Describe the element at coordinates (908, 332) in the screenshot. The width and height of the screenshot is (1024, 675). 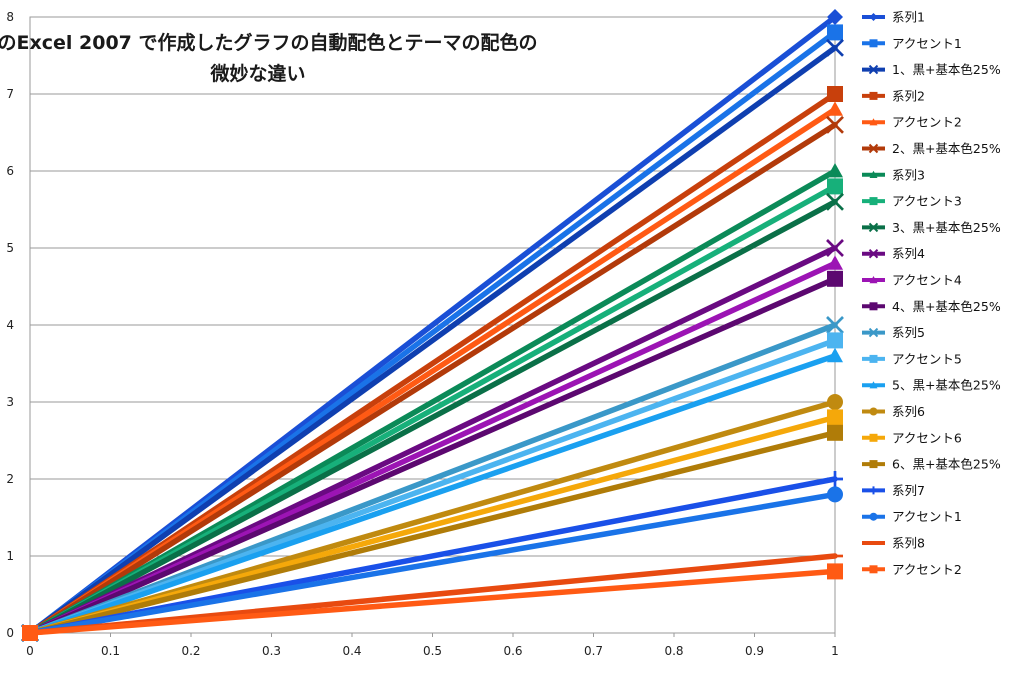
I see `legend-label: 系列5` at that location.